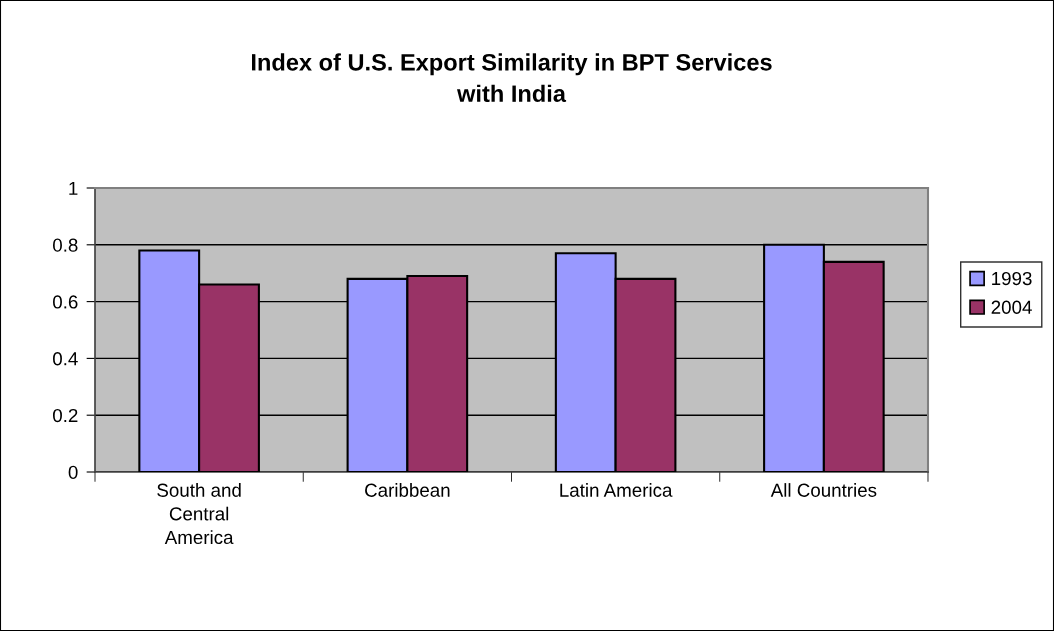  What do you see at coordinates (199, 514) in the screenshot?
I see `x-tick-label: South and Central America` at bounding box center [199, 514].